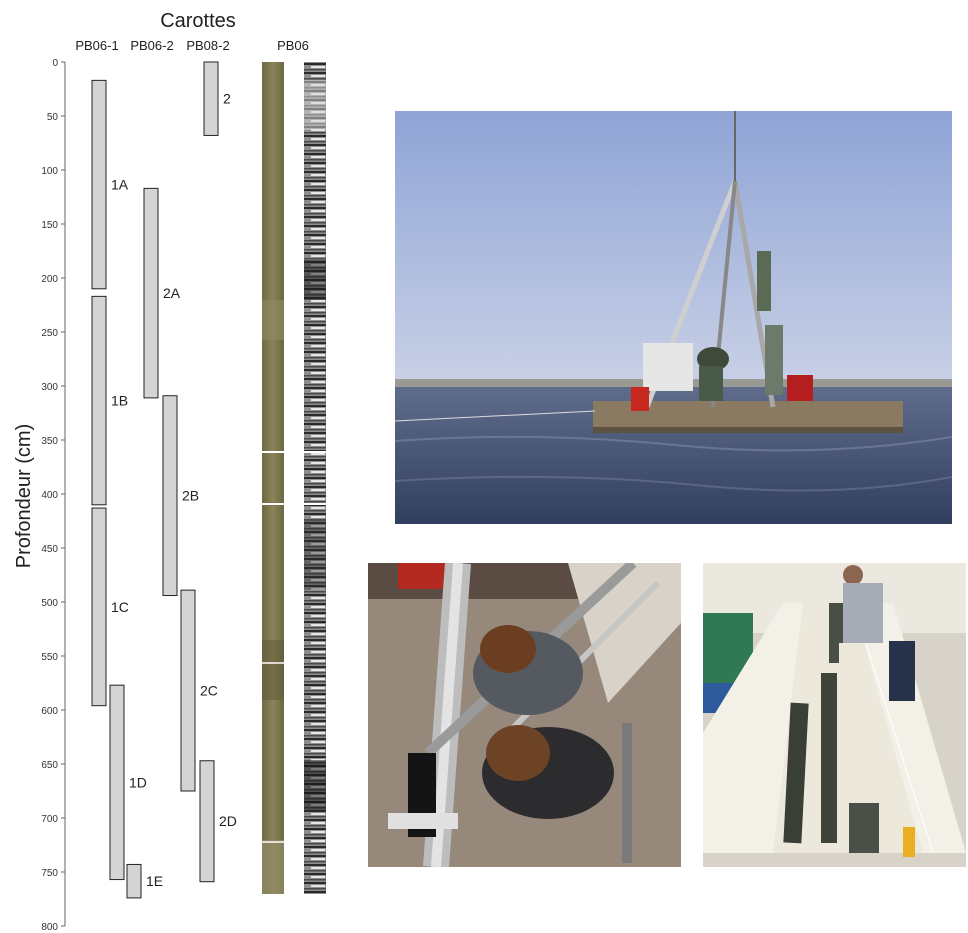 The image size is (968, 933). What do you see at coordinates (120, 185) in the screenshot?
I see `core-section-label: 1A` at bounding box center [120, 185].